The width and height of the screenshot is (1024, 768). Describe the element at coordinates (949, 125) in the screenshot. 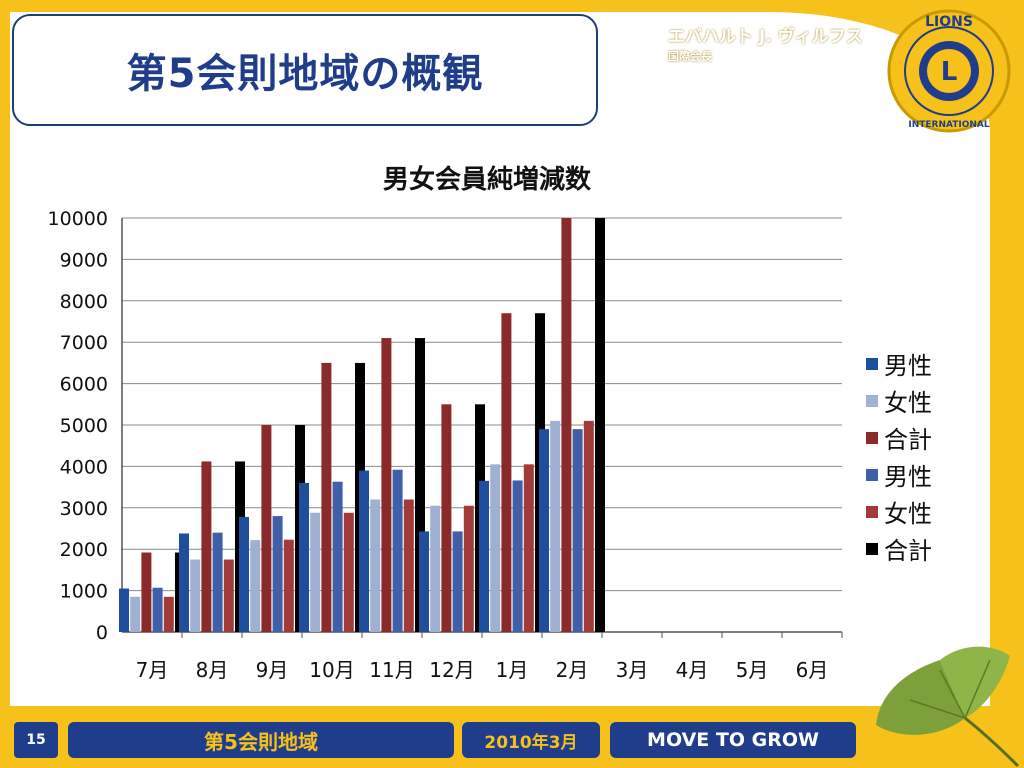

I see `logo-text-bottom: INTERNATIONAL` at that location.